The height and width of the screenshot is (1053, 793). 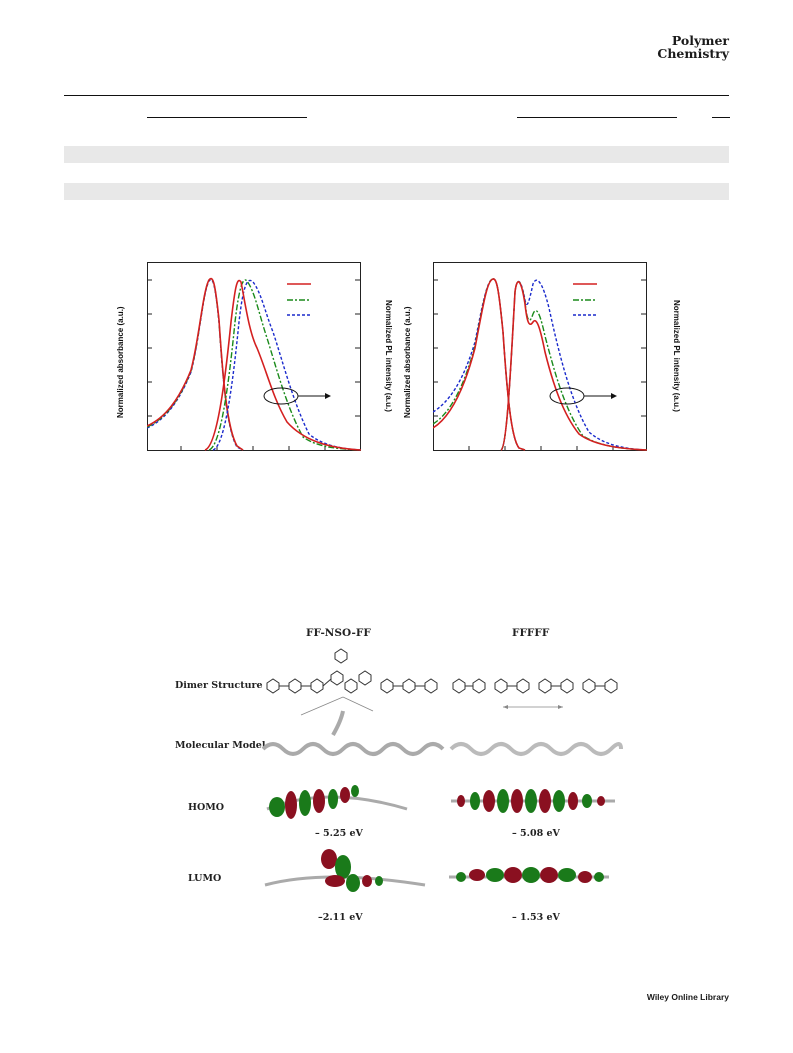 What do you see at coordinates (338, 633) in the screenshot?
I see `col-title-ff-nso-ff: FF-NSO-FF` at bounding box center [338, 633].